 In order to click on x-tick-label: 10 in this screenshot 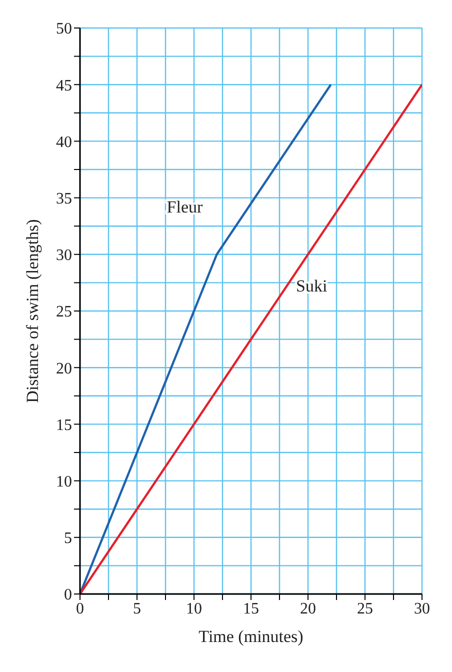, I will do `click(194, 609)`.